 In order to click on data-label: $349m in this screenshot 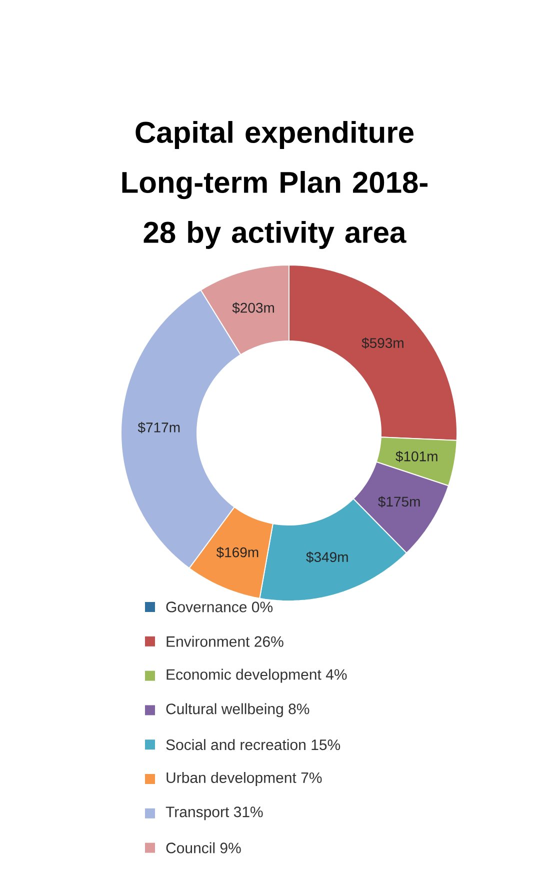, I will do `click(327, 557)`.